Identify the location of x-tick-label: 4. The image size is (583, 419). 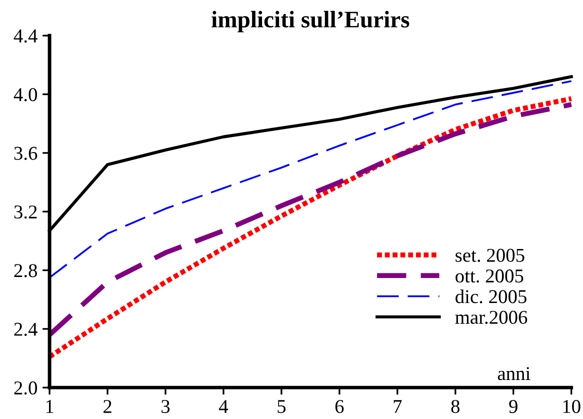
(223, 406).